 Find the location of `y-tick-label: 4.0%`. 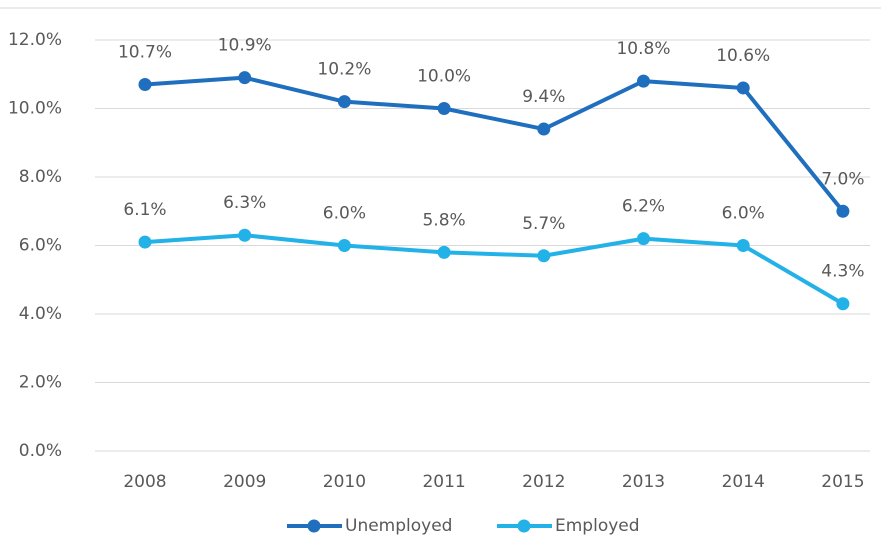

y-tick-label: 4.0% is located at coordinates (40, 314).